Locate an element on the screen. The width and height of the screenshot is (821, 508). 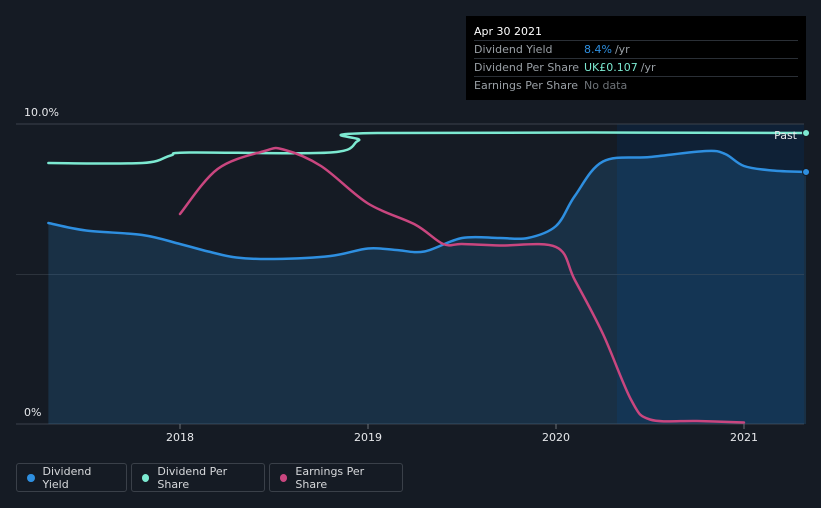
tooltip-date: Apr 30 2021 is located at coordinates (636, 32).